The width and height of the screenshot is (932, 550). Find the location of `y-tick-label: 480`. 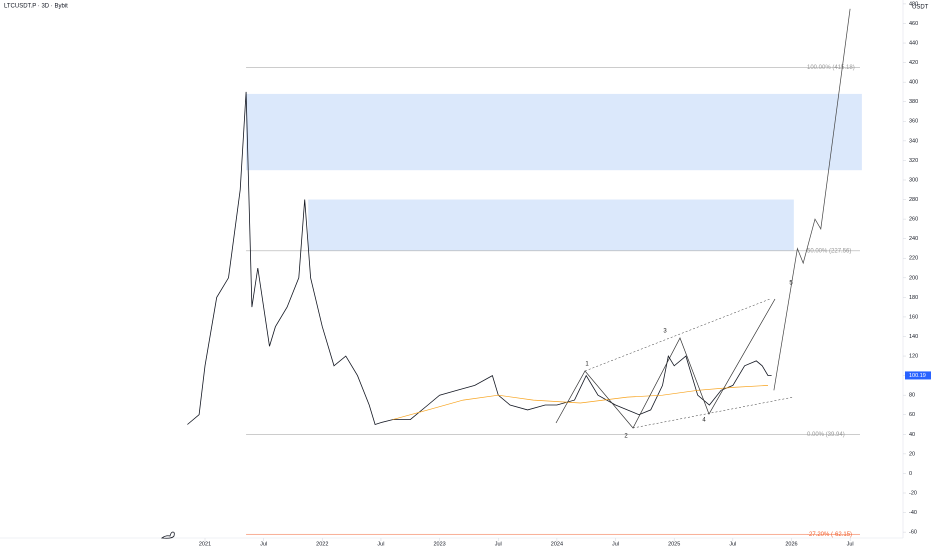

y-tick-label: 480 is located at coordinates (913, 4).